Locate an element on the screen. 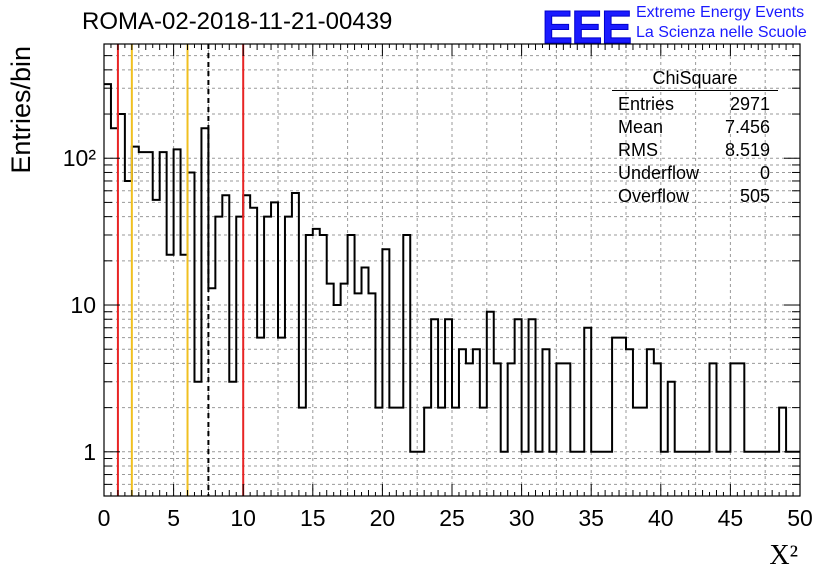  stats-row-entries: Entries 2971 is located at coordinates (695, 104).